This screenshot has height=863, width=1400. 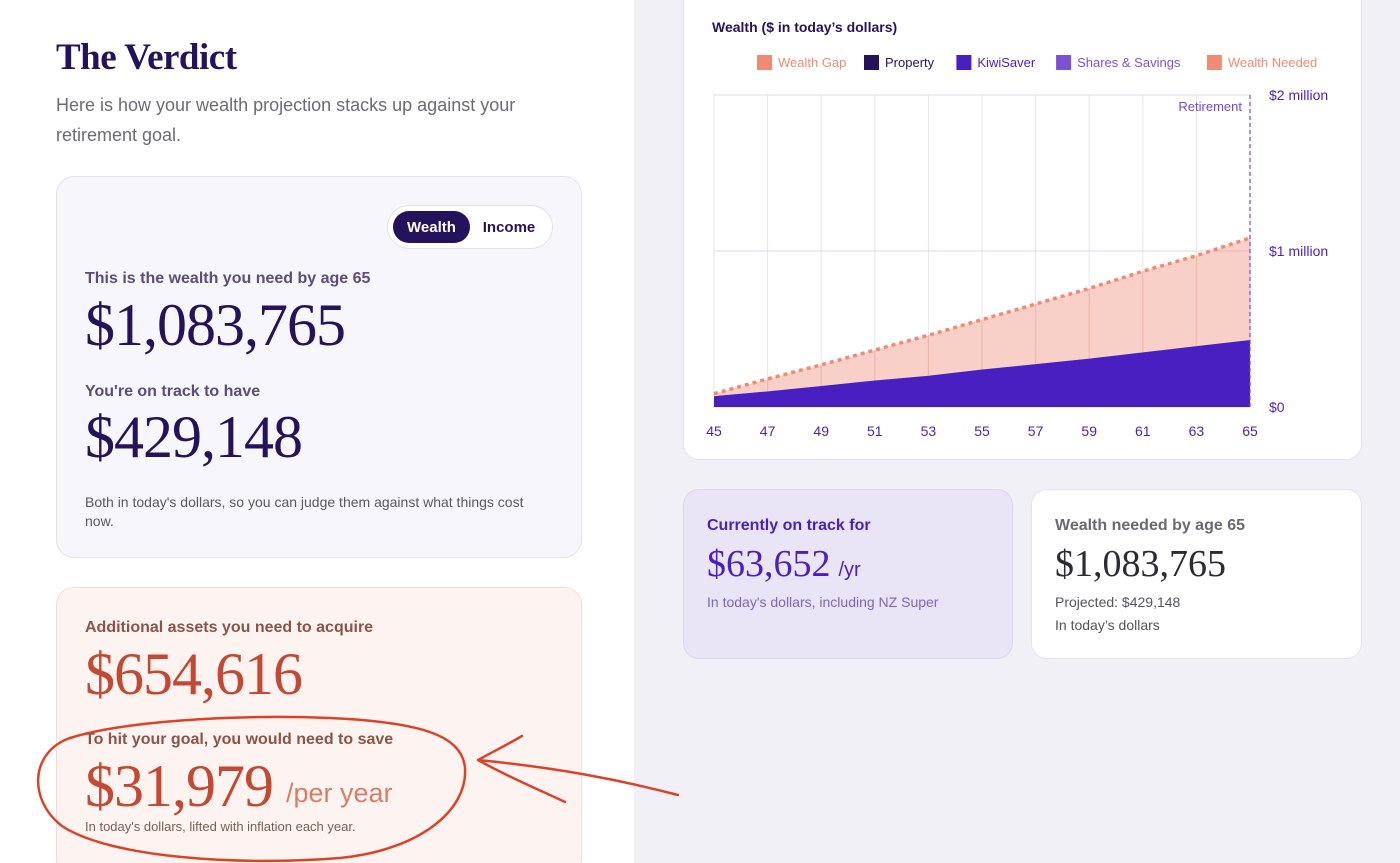 What do you see at coordinates (875, 431) in the screenshot?
I see `x-tick-label: 51` at bounding box center [875, 431].